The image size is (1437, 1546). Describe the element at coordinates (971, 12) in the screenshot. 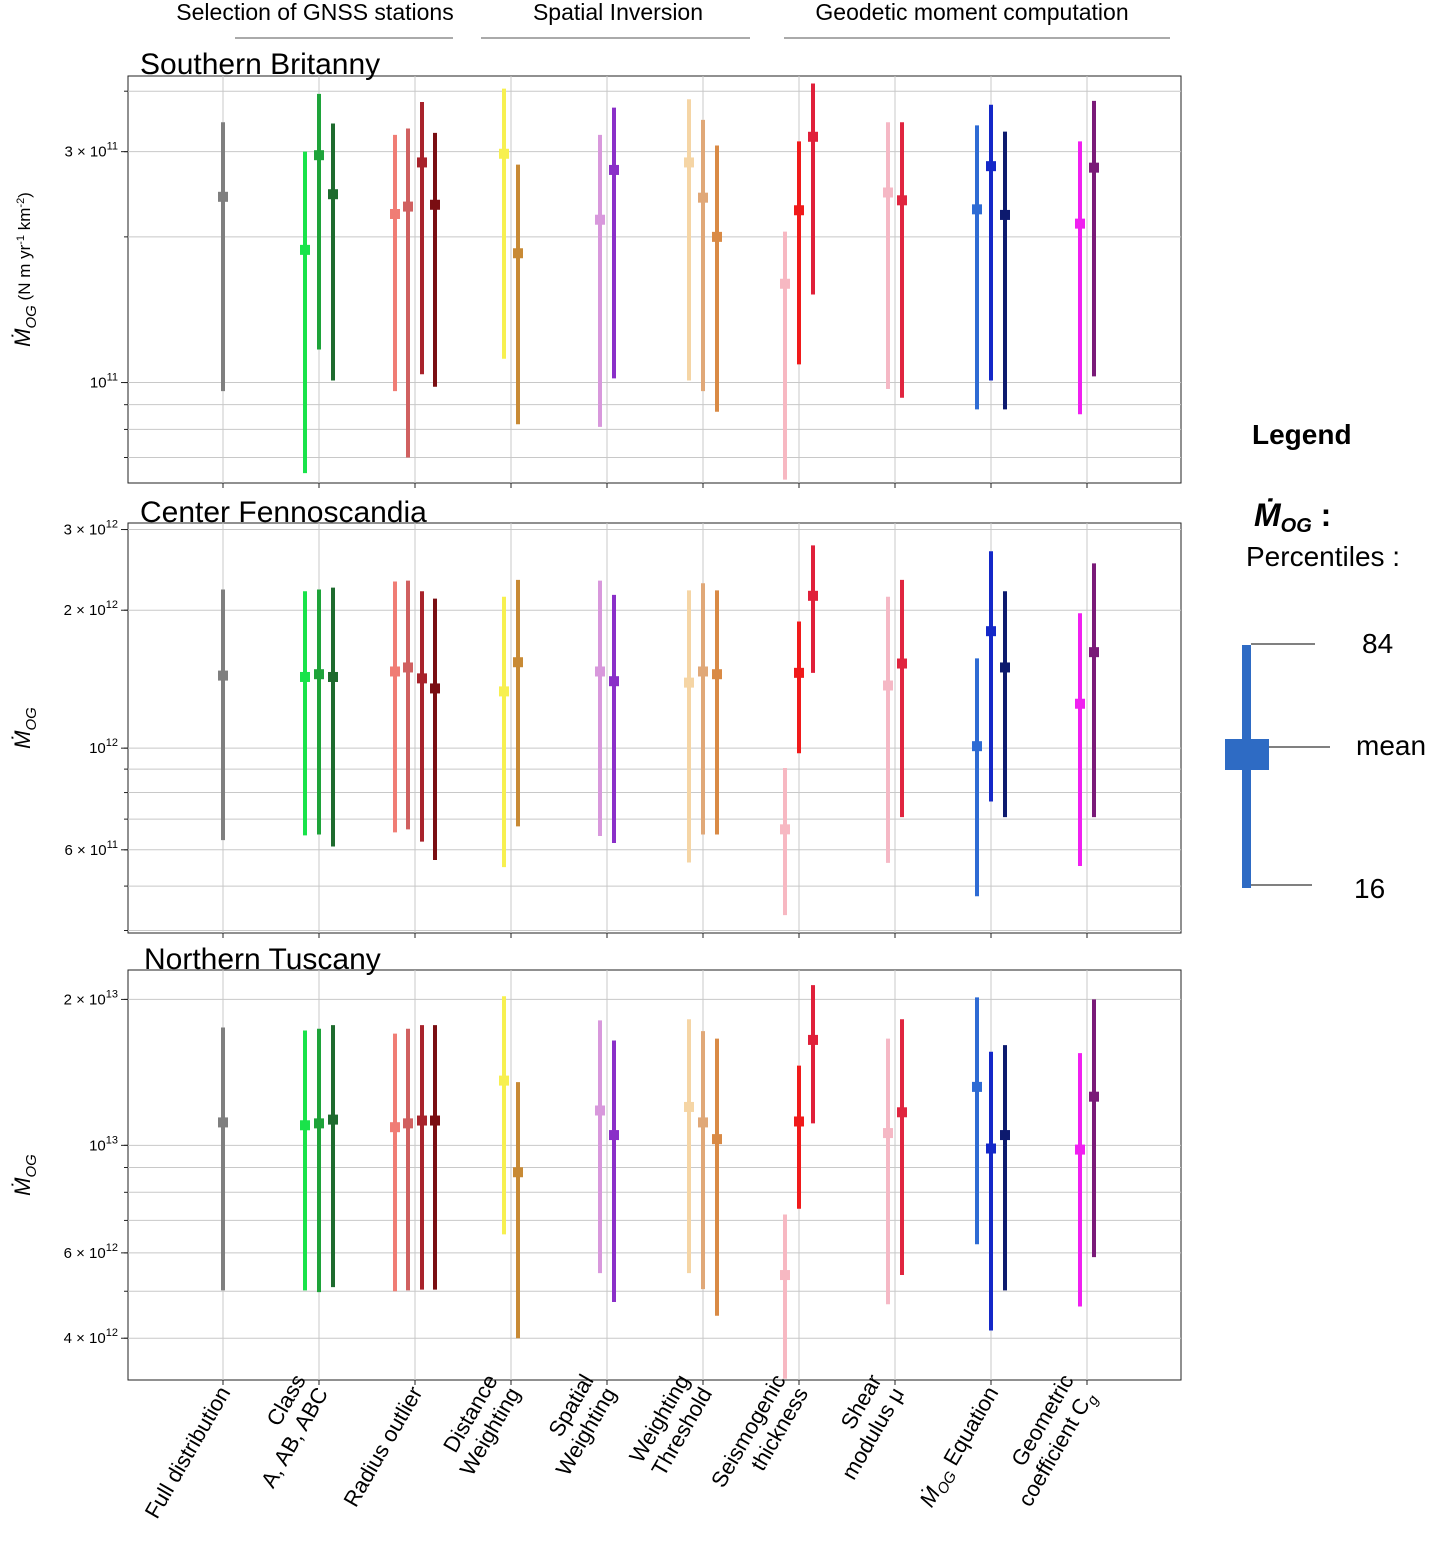

I see `section-header-3: Geodetic moment computation` at that location.